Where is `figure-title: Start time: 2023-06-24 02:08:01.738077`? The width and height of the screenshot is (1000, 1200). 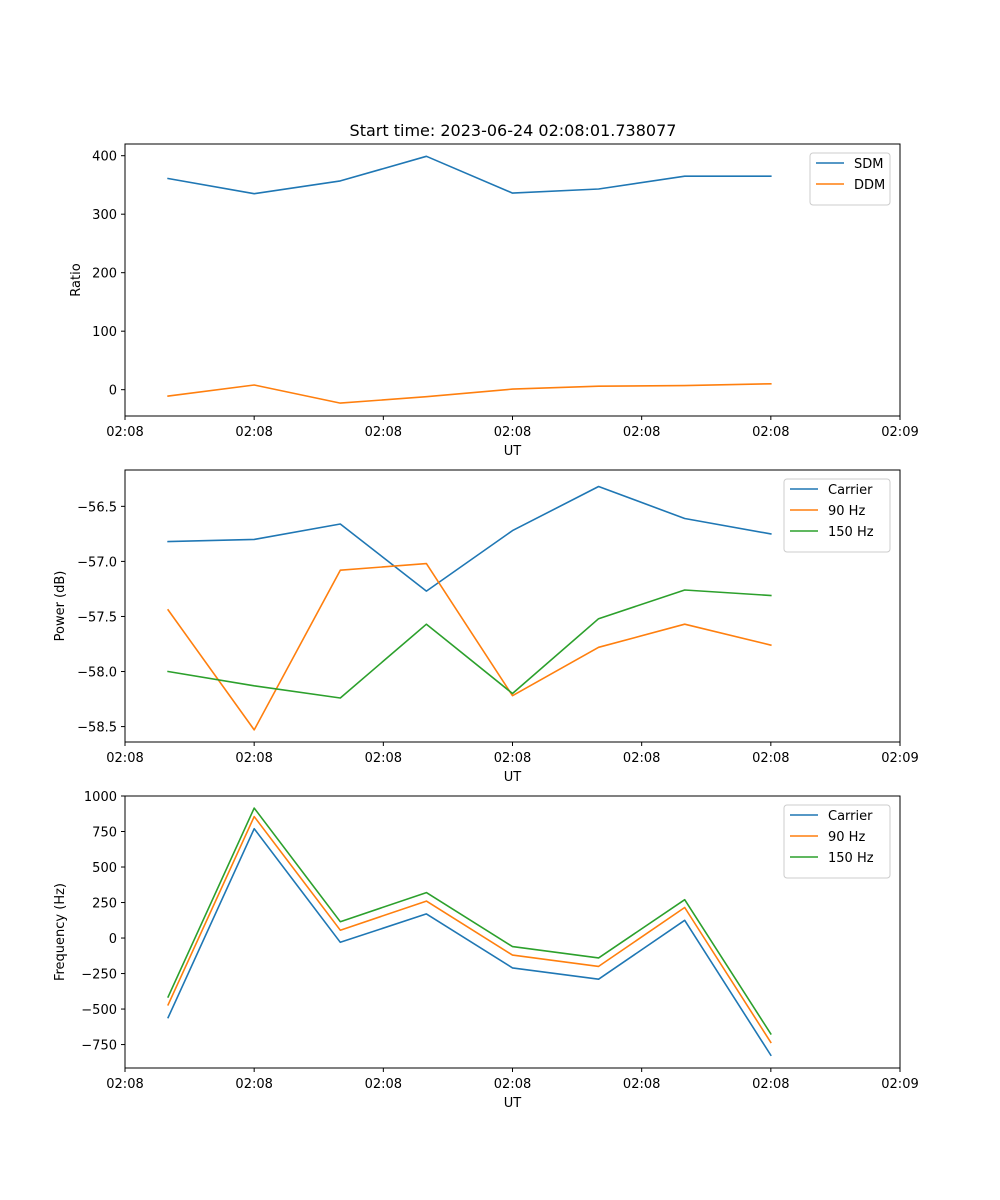 figure-title: Start time: 2023-06-24 02:08:01.738077 is located at coordinates (513, 130).